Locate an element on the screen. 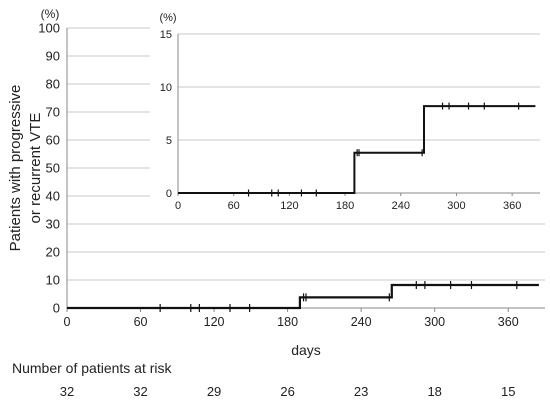 This screenshot has width=550, height=406. risk-count: 29 is located at coordinates (214, 391).